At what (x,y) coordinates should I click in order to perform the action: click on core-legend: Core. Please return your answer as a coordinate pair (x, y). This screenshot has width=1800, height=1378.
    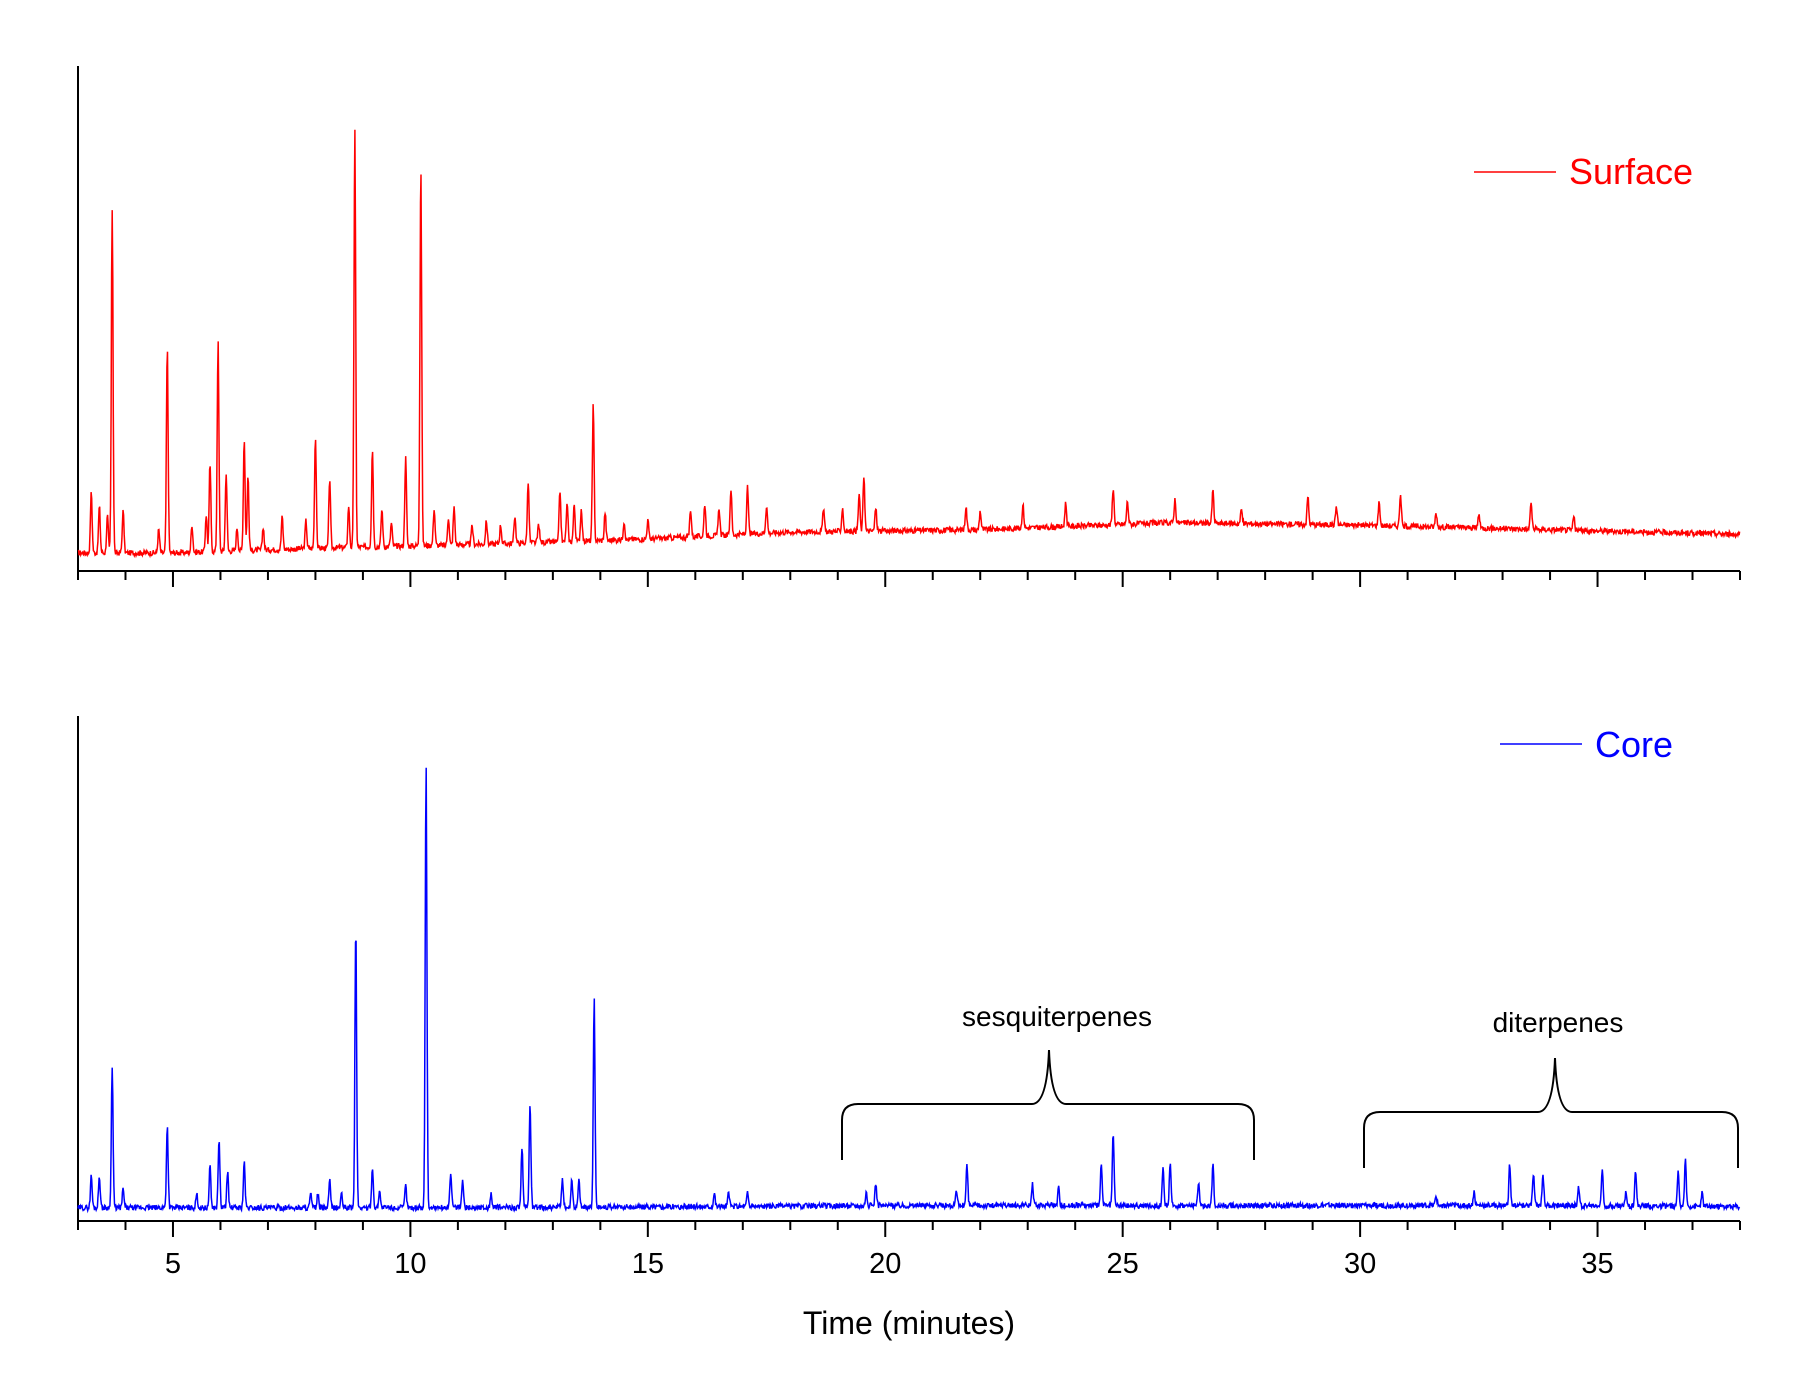
    Looking at the image, I should click on (1586, 744).